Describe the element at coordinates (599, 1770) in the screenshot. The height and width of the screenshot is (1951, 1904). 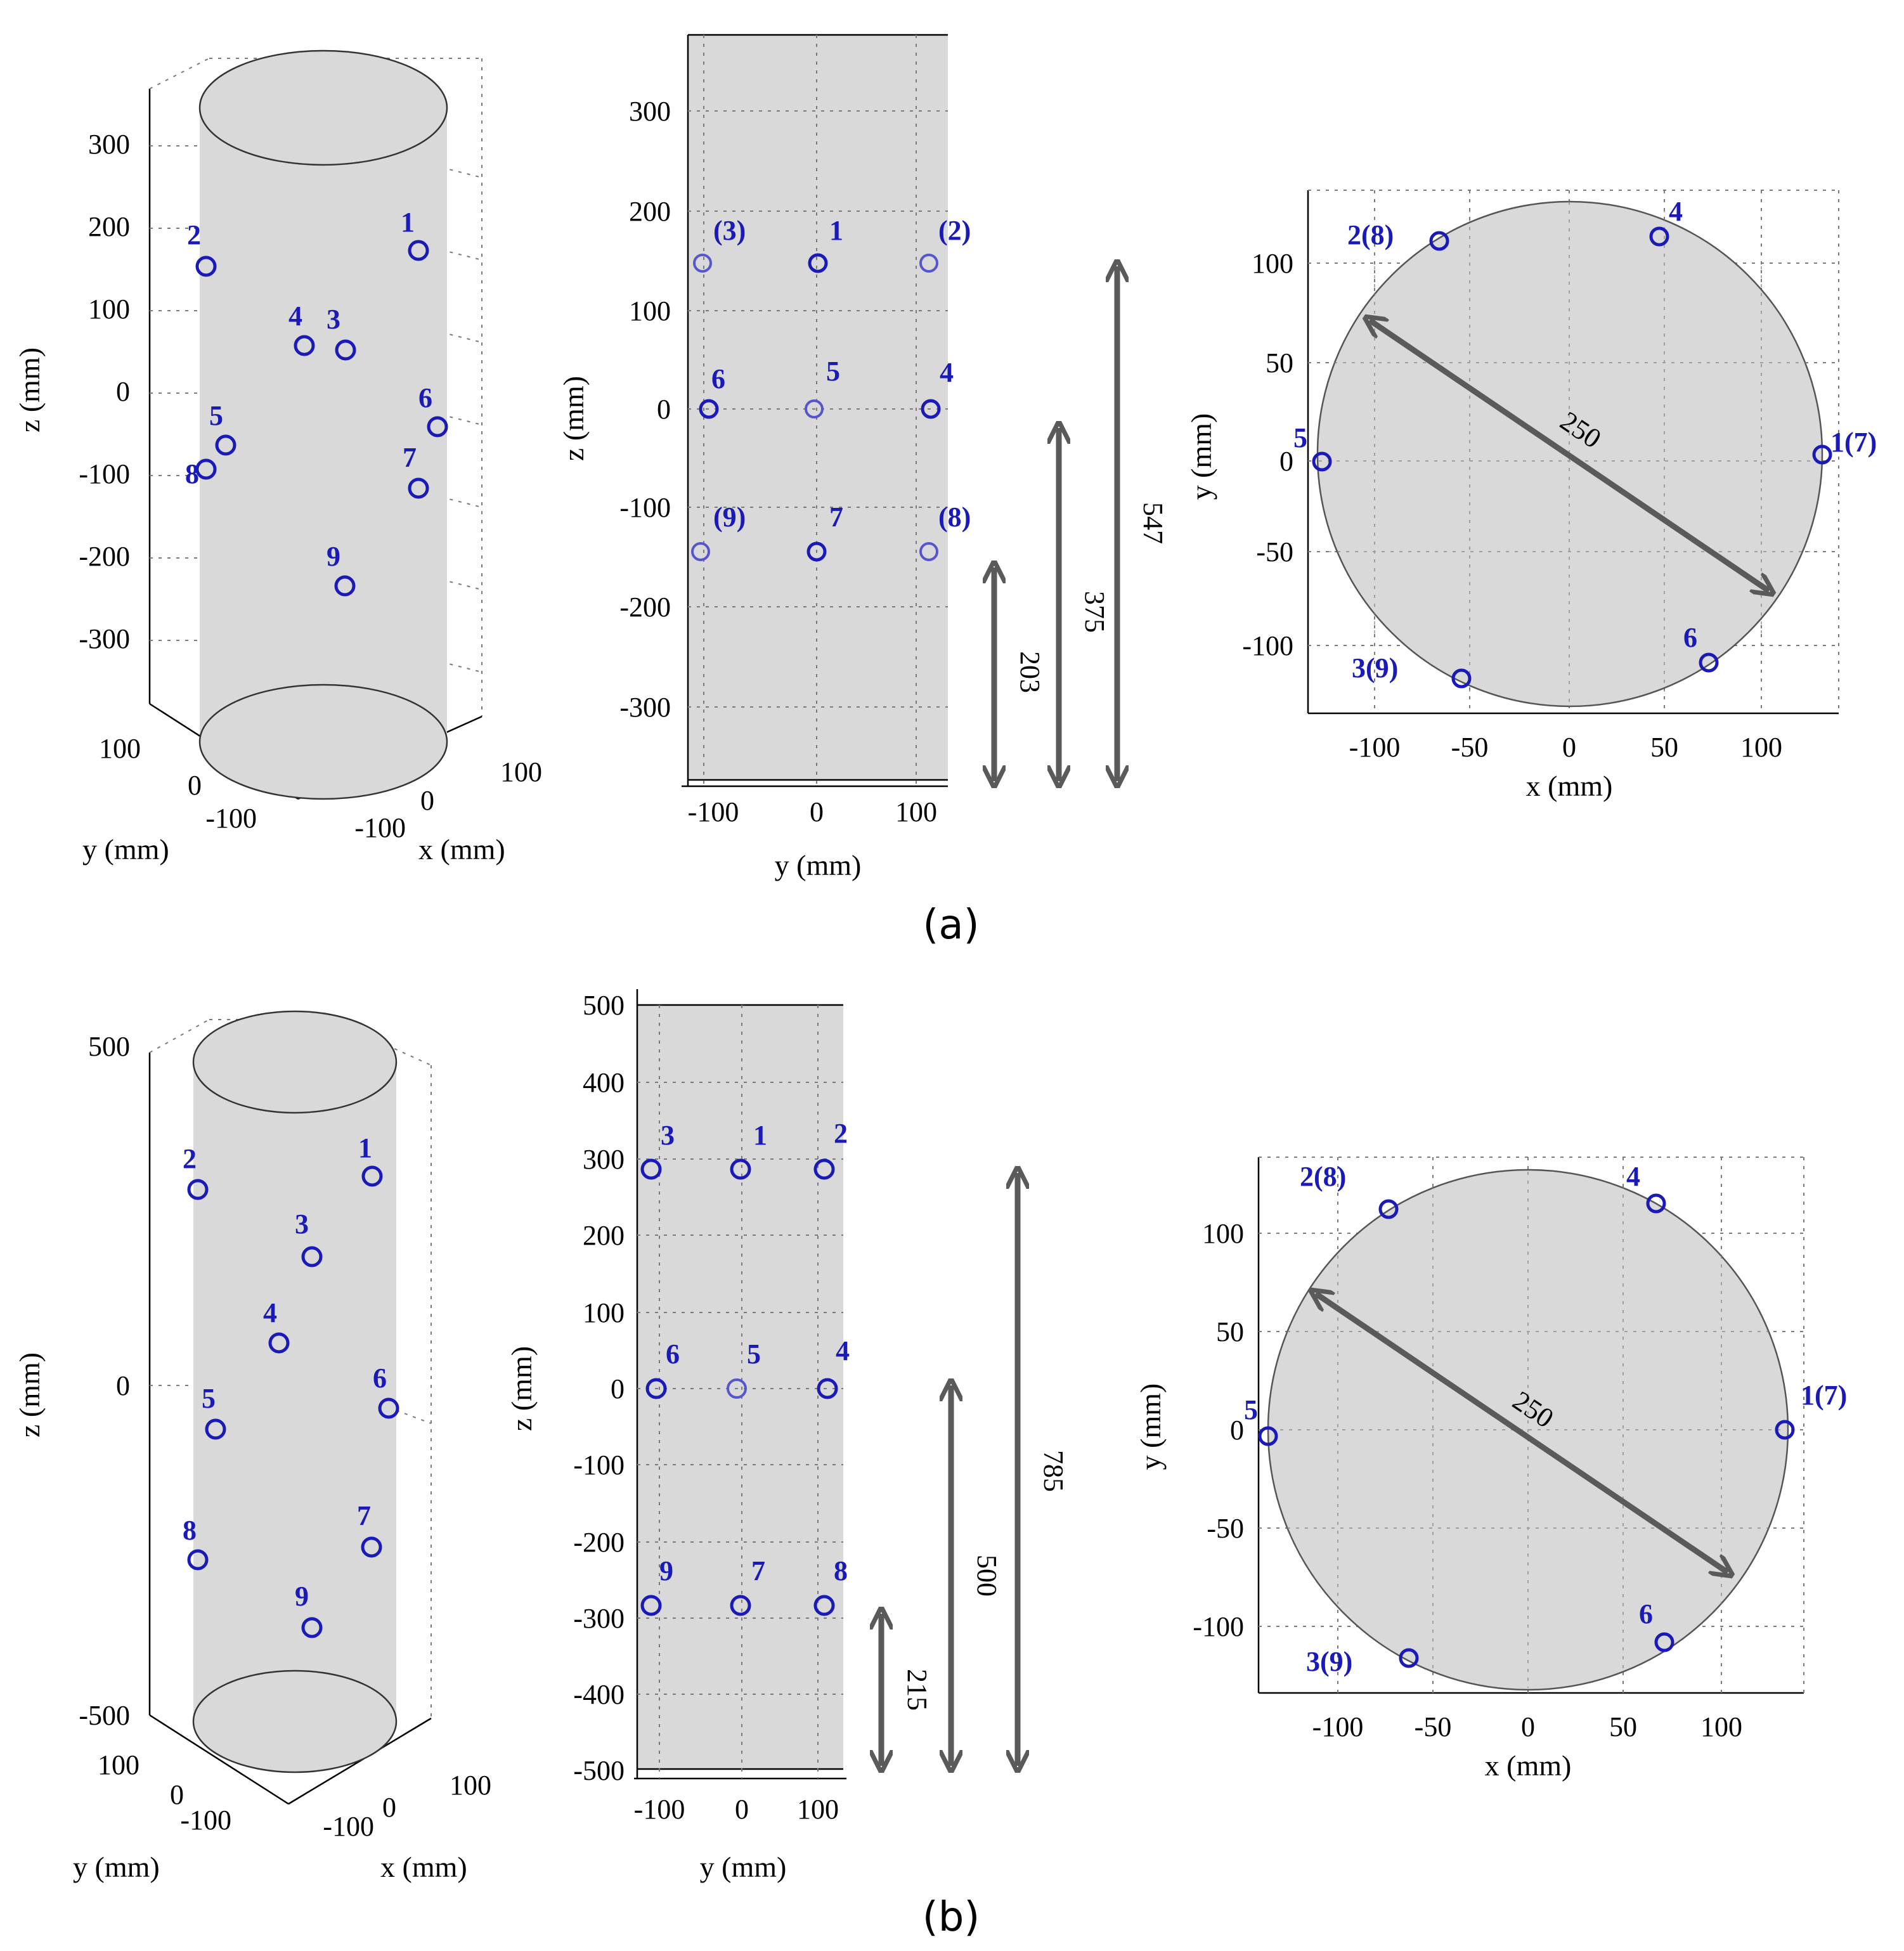
I see `tick-label: -500` at that location.